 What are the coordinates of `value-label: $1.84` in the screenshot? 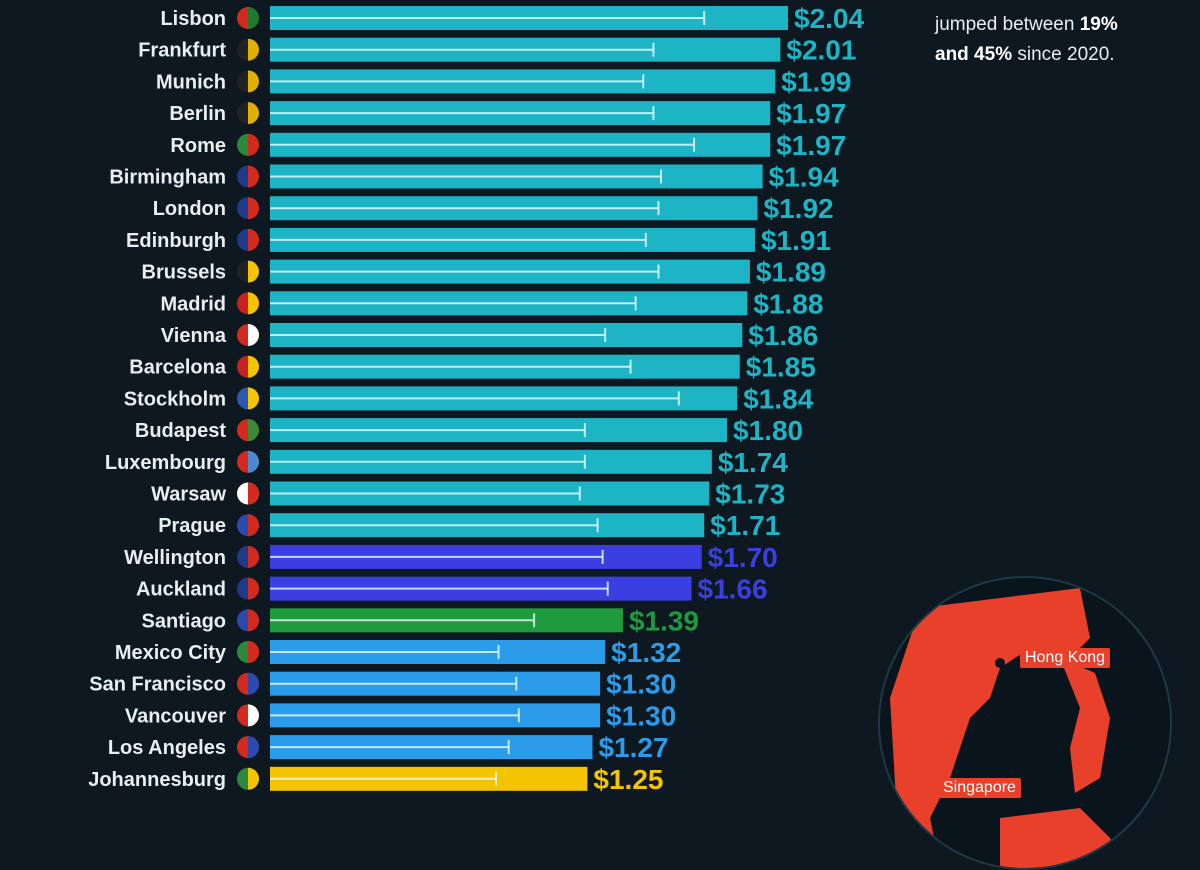 It's located at (778, 398).